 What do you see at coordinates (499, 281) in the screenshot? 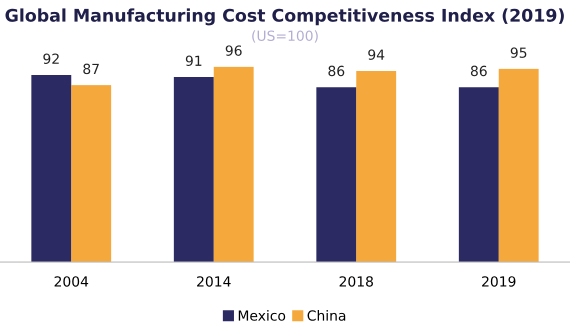
I see `x-tick-label: 2019` at bounding box center [499, 281].